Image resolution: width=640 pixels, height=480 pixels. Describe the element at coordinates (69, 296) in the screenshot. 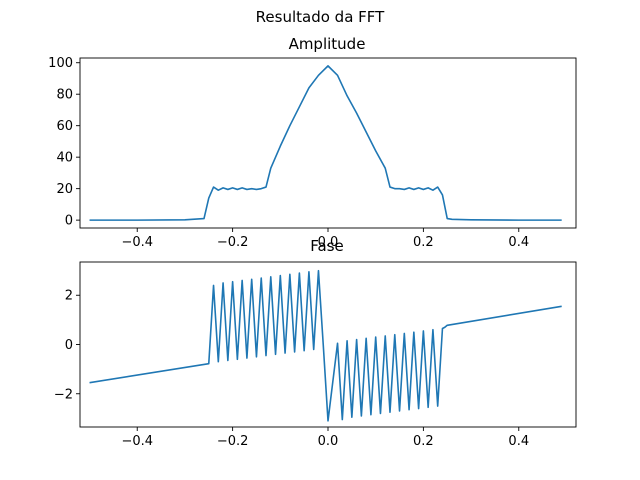

I see `phase-y-tick-label: 2` at that location.